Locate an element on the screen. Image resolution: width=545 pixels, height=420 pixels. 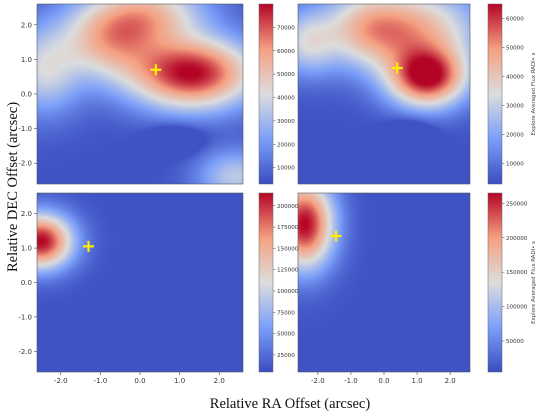
colorbar-tick-label: 25000 is located at coordinates (286, 356).